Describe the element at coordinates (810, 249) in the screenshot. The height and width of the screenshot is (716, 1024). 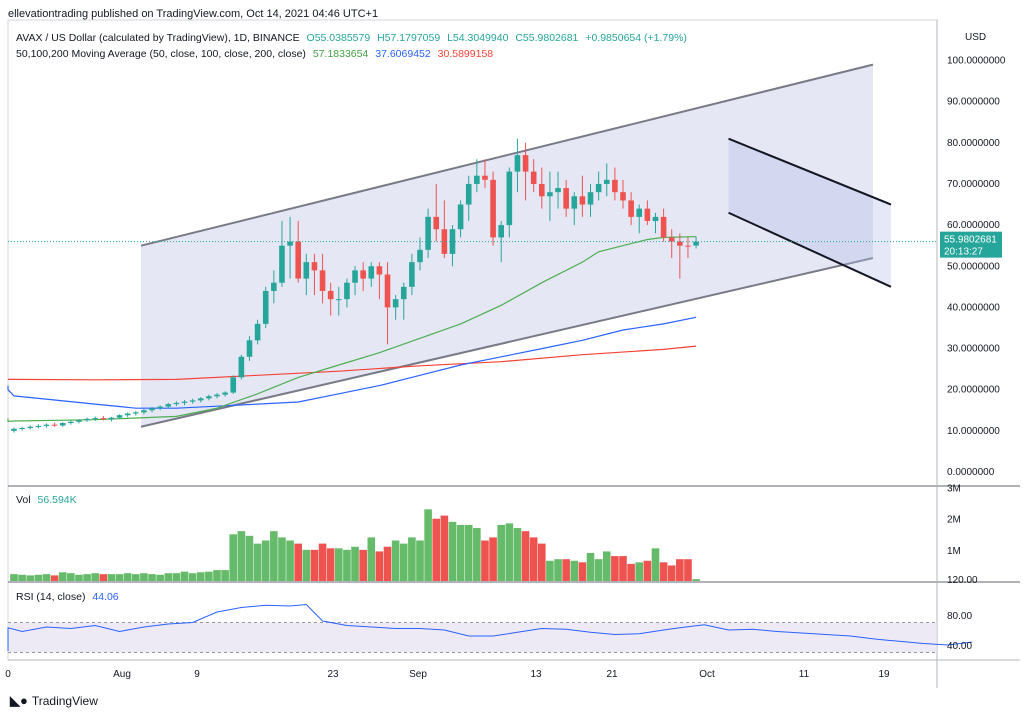
I see `falling-channel-lower-line` at that location.